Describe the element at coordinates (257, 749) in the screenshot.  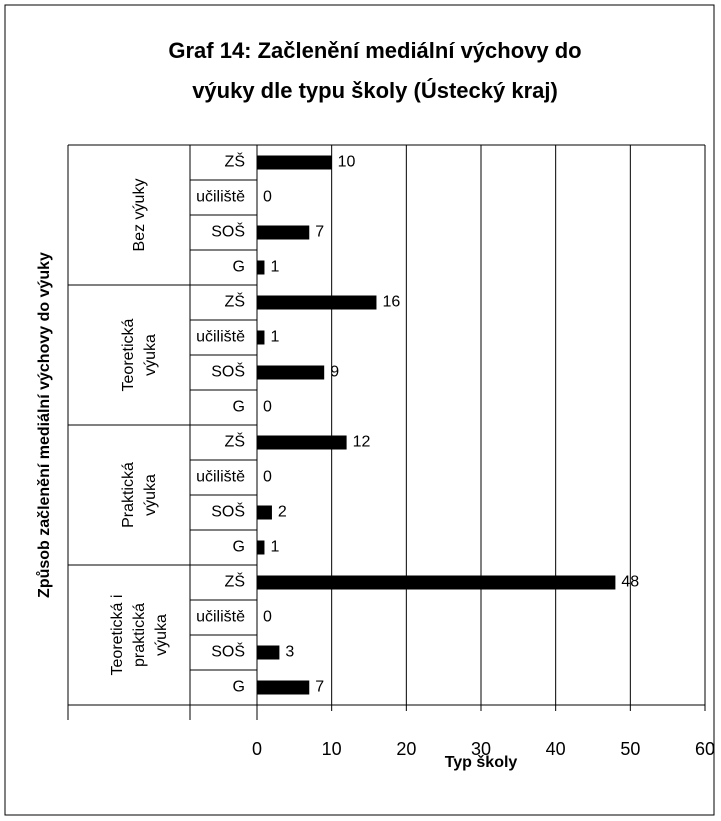
I see `x-tick-label: 0` at that location.